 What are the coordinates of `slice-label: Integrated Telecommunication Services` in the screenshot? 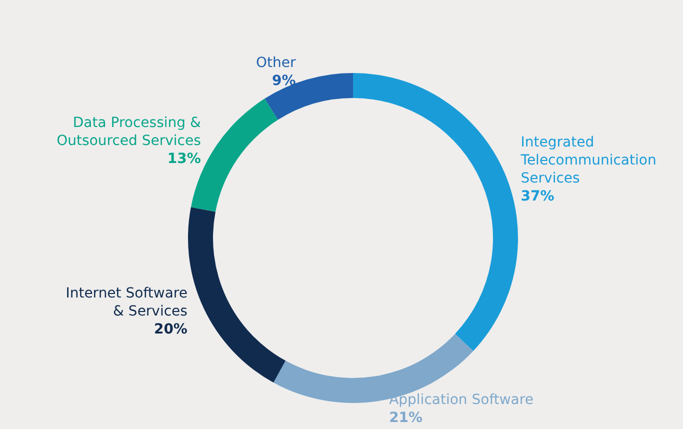 It's located at (588, 160).